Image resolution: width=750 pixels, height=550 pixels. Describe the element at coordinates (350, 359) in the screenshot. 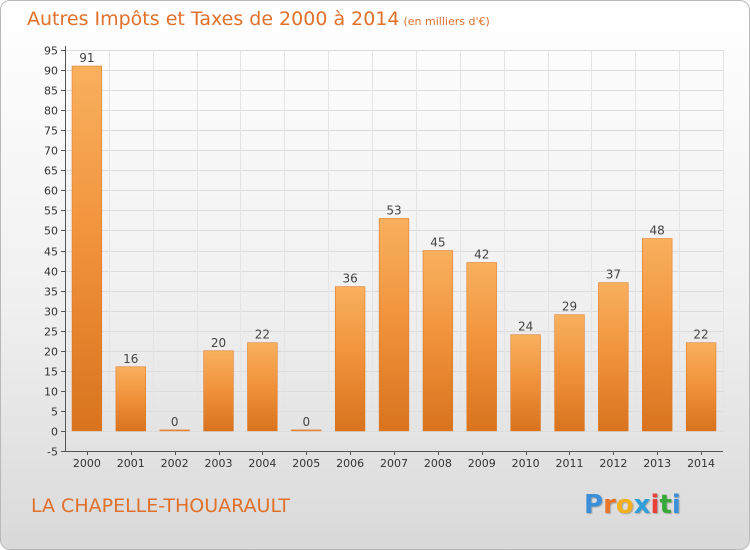

I see `bar-2006` at that location.